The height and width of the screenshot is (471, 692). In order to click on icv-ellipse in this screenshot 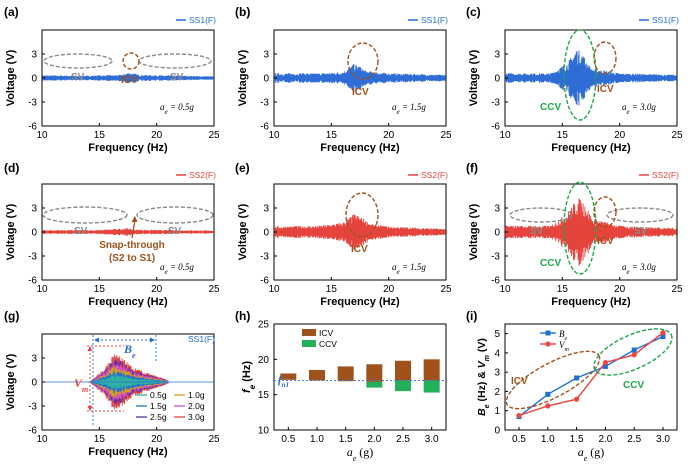, I will do `click(605, 58)`.